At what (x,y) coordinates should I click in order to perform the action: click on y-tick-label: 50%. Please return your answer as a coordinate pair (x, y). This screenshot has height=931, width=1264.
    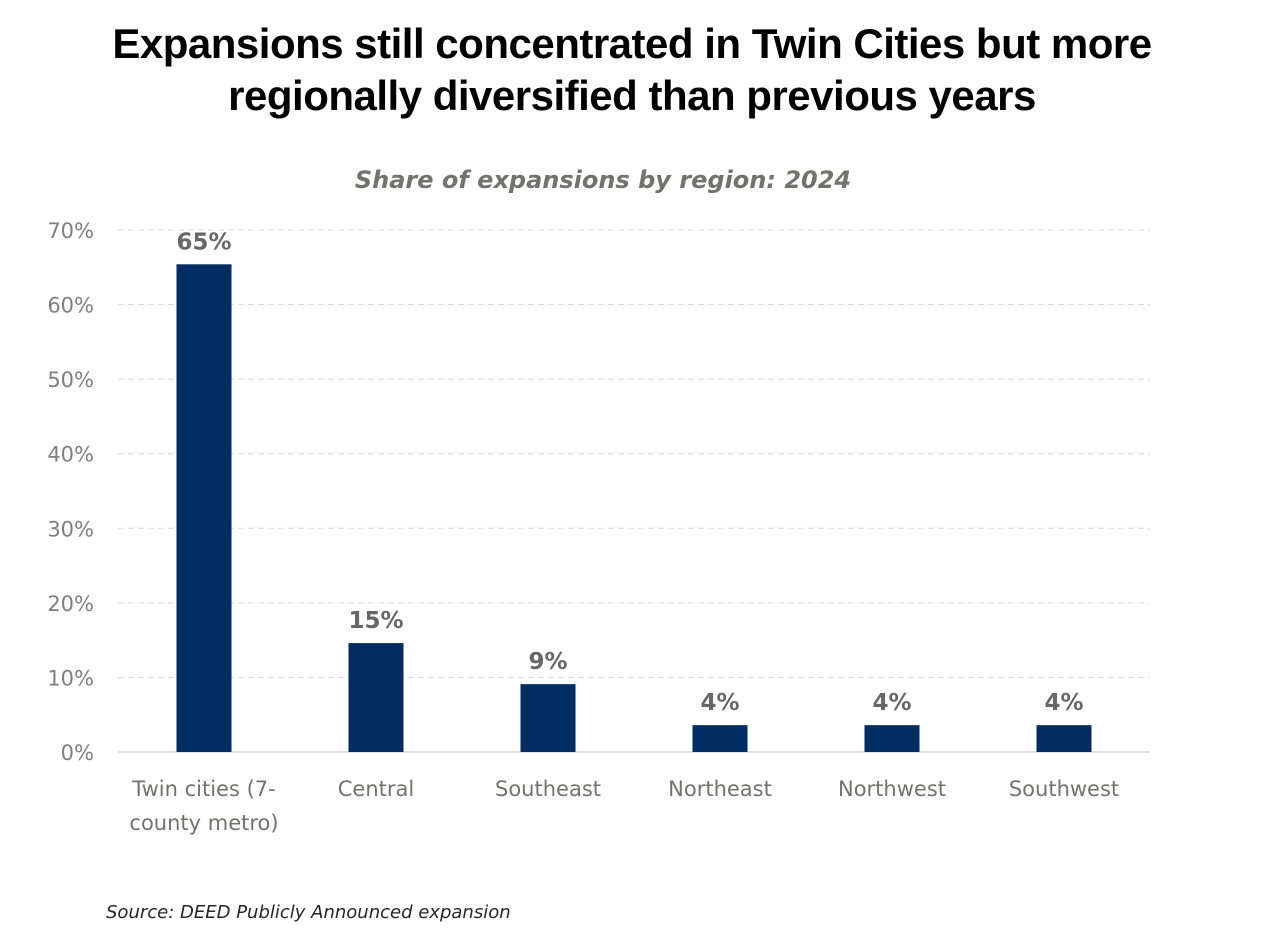
    Looking at the image, I should click on (70, 380).